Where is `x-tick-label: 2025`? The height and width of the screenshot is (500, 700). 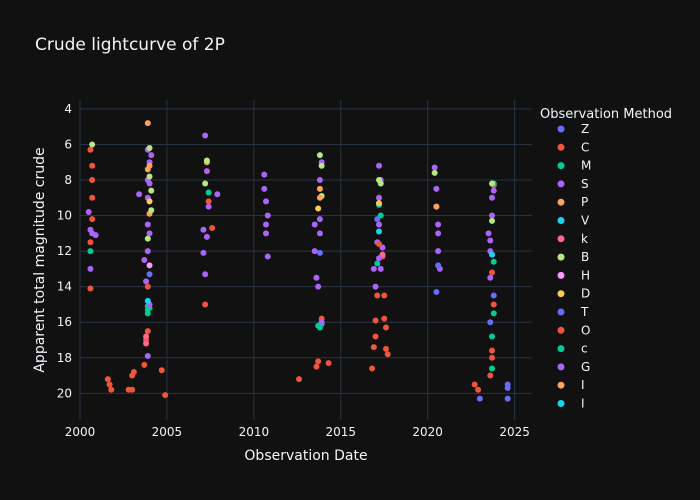 x-tick-label: 2025 is located at coordinates (514, 432).